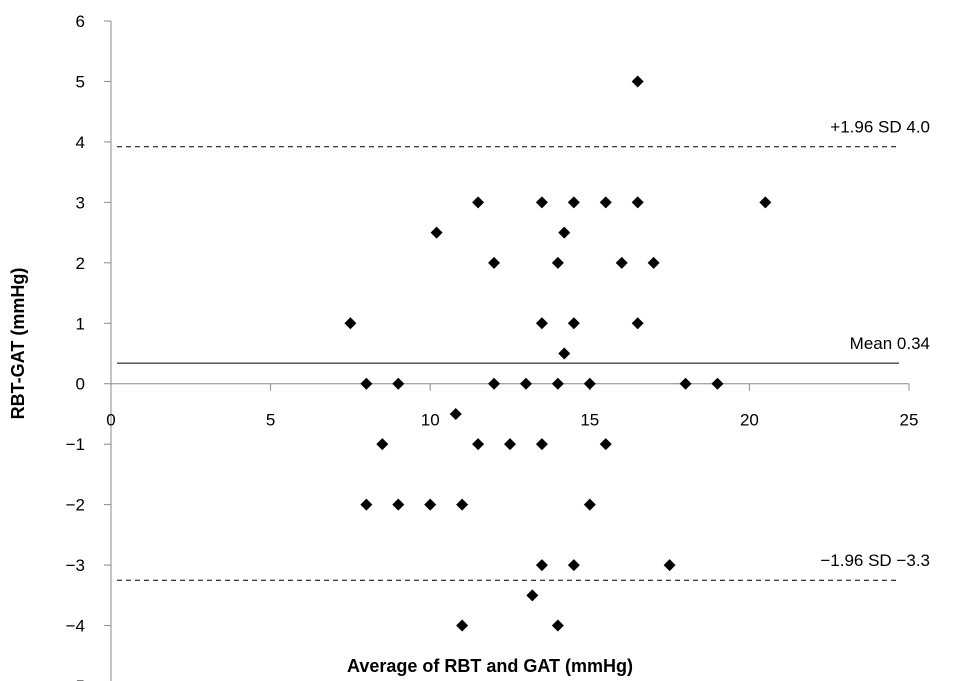 Image resolution: width=972 pixels, height=681 pixels. What do you see at coordinates (75, 565) in the screenshot?
I see `y-tick-label: −3` at bounding box center [75, 565].